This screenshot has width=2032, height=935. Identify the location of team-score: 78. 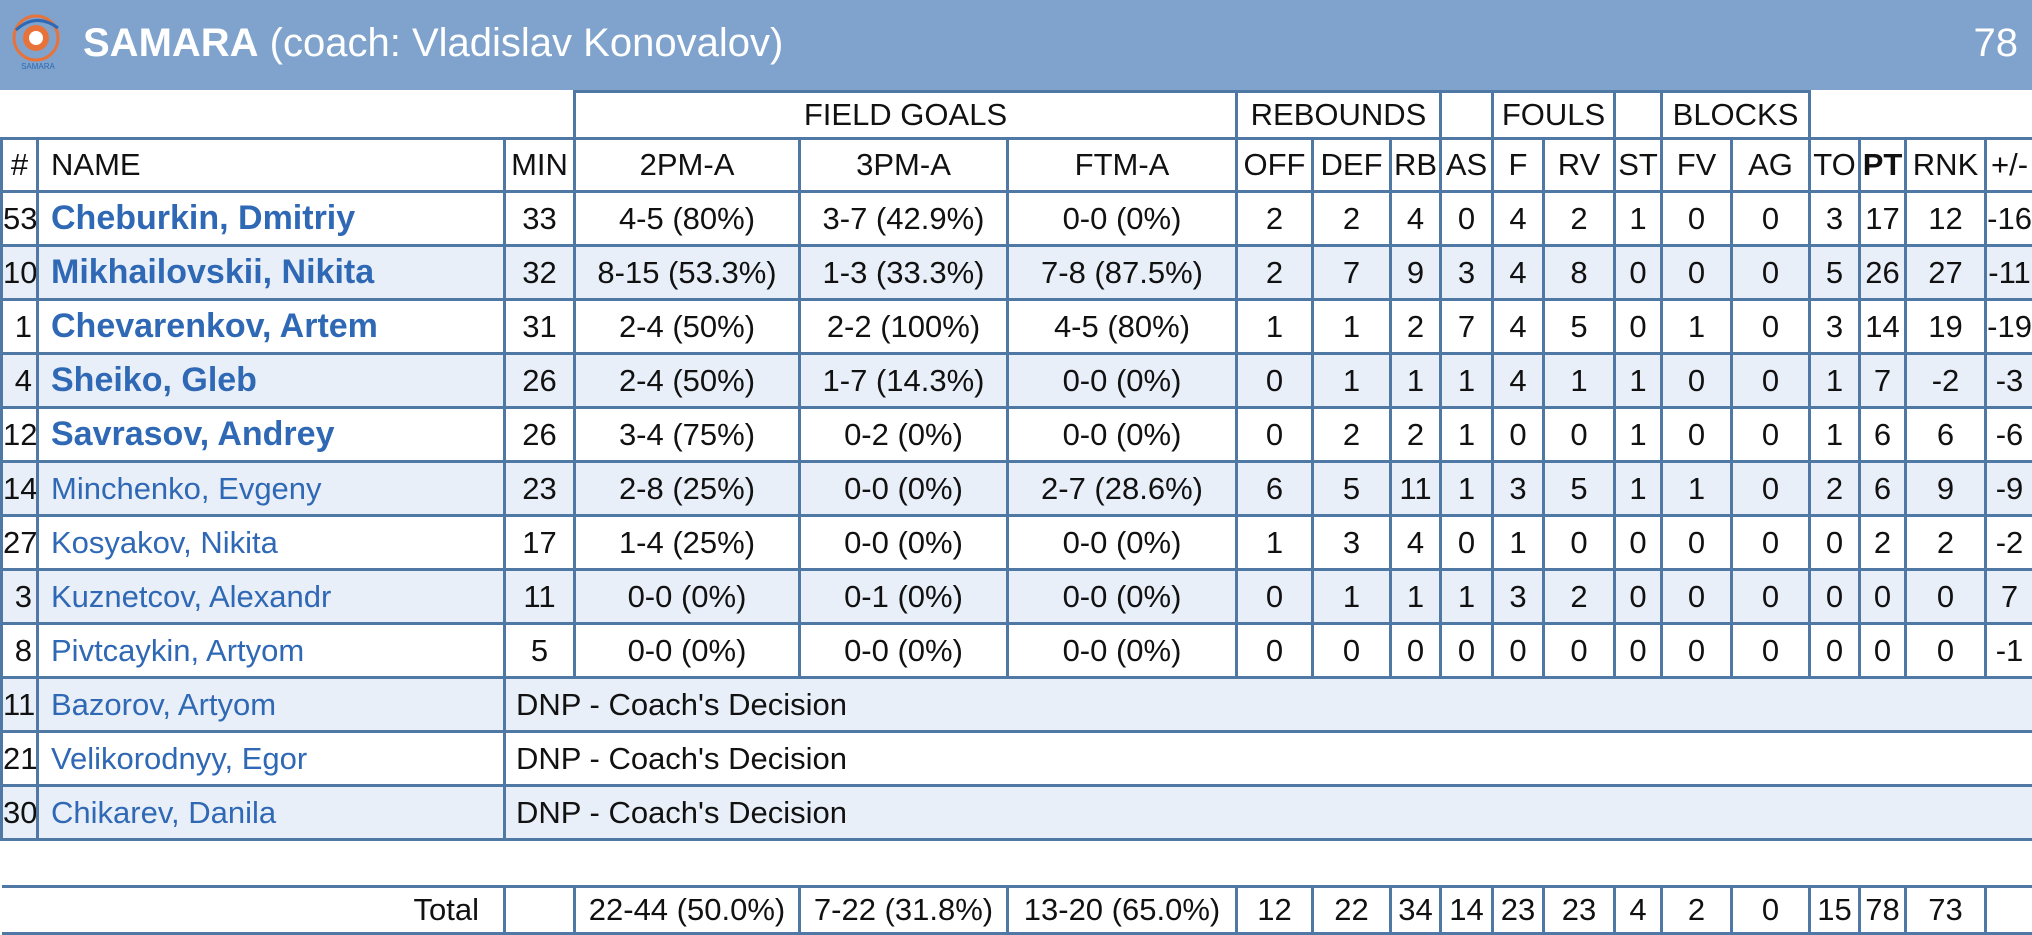
(1996, 43).